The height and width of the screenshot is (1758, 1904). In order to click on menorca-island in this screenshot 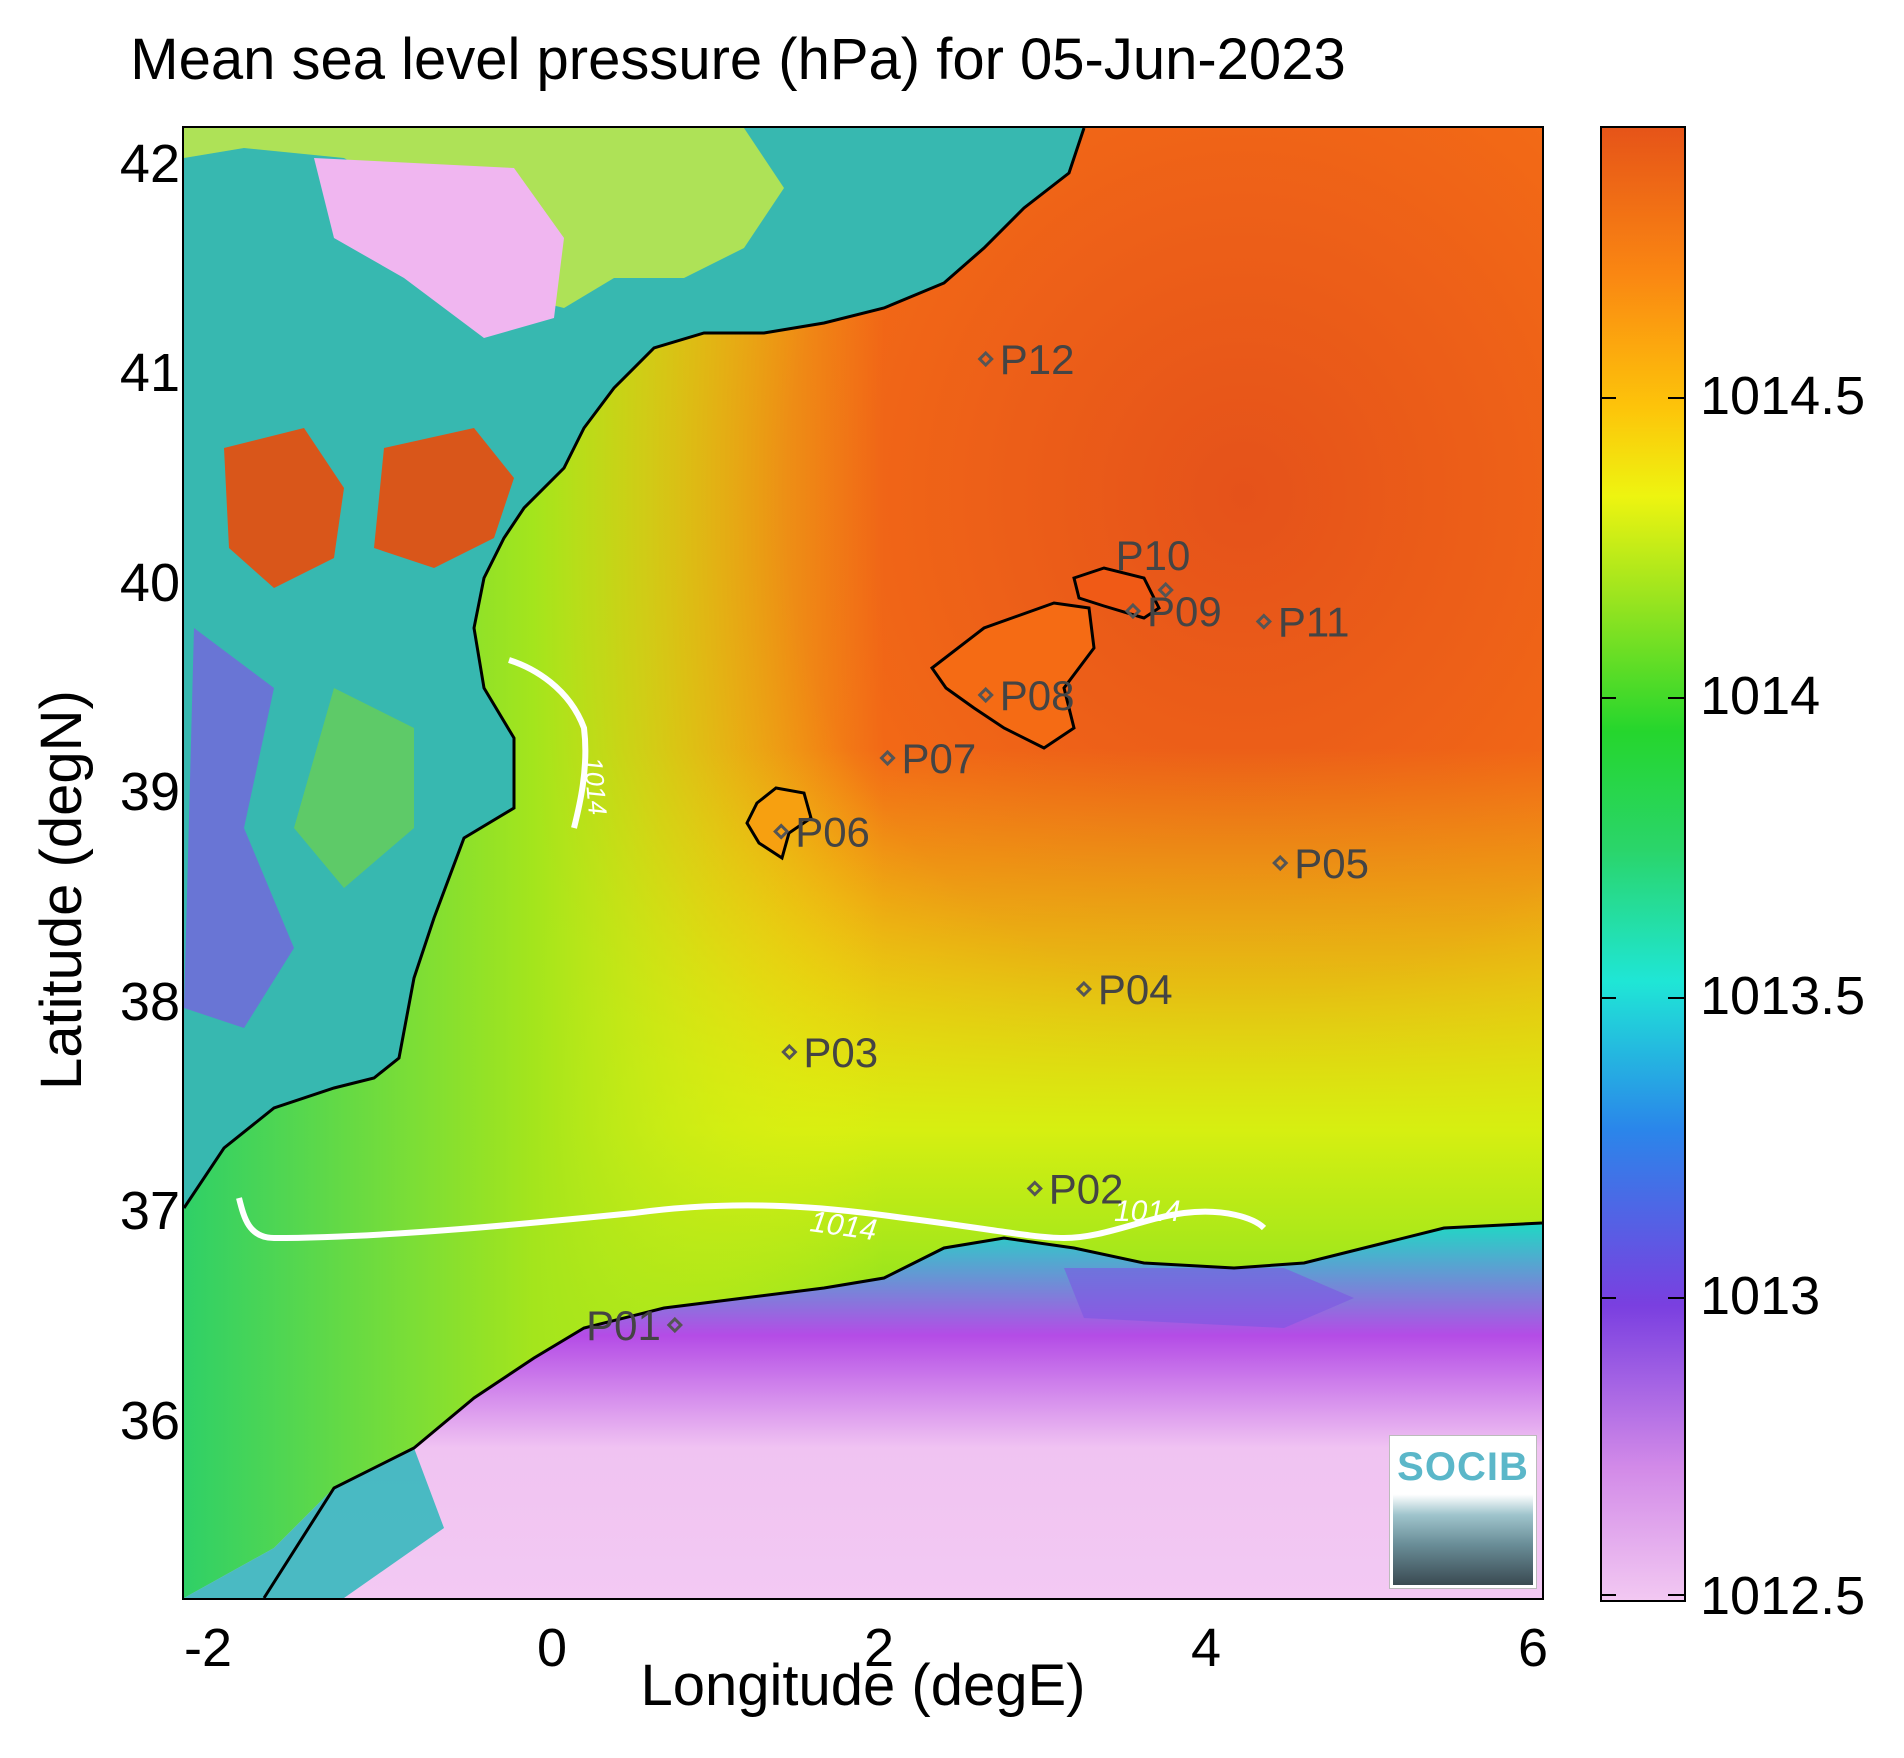, I will do `click(1116, 593)`.